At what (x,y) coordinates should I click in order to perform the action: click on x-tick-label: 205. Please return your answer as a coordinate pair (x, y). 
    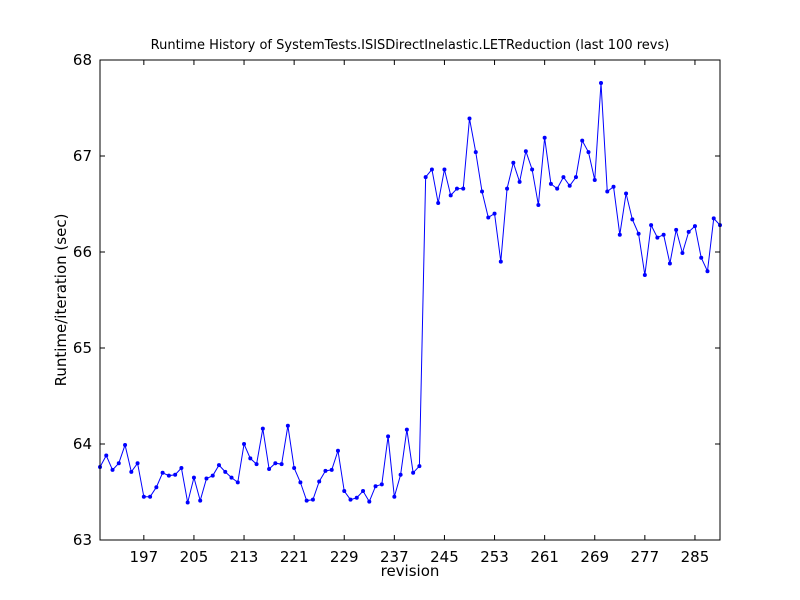
    Looking at the image, I should click on (194, 557).